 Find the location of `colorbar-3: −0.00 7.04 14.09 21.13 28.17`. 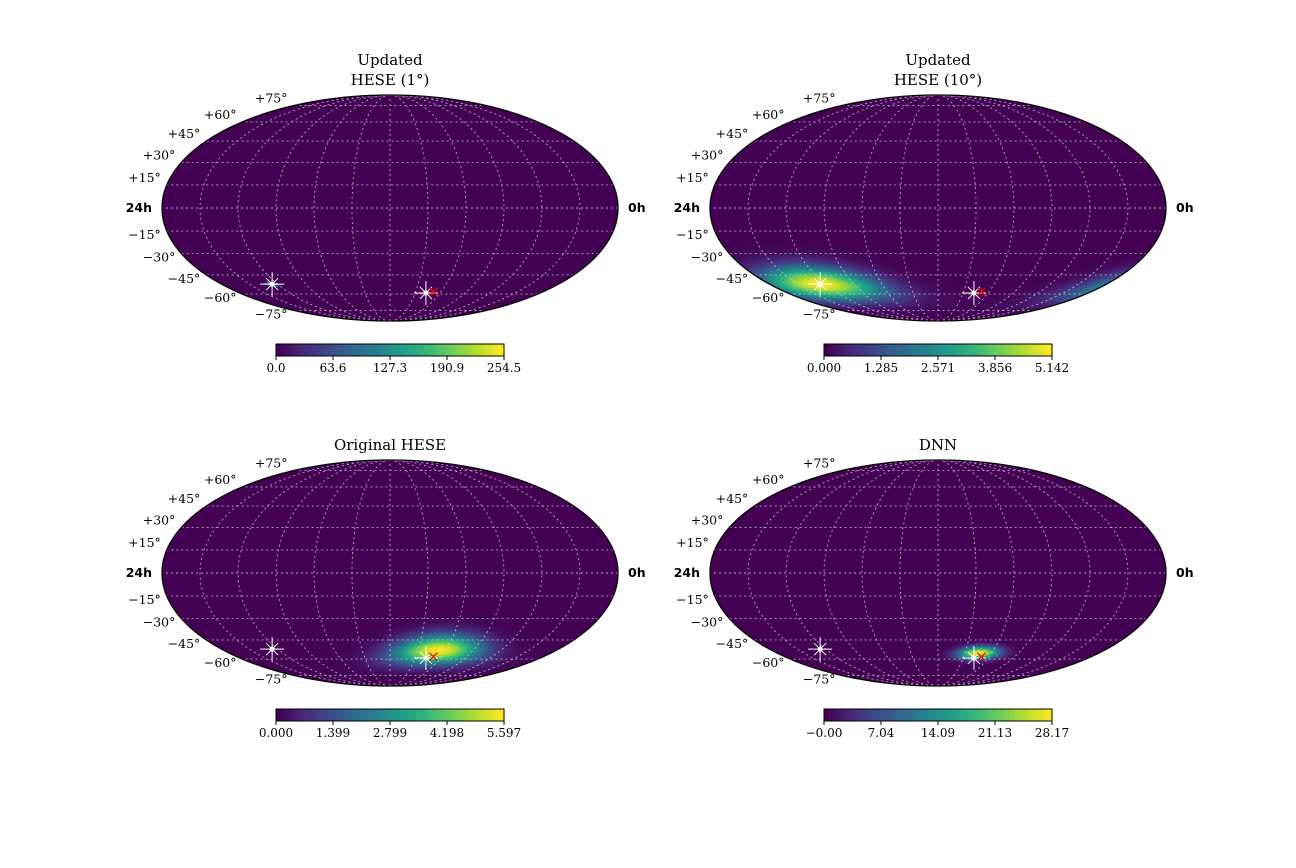

colorbar-3: −0.00 7.04 14.09 21.13 28.17 is located at coordinates (937, 724).